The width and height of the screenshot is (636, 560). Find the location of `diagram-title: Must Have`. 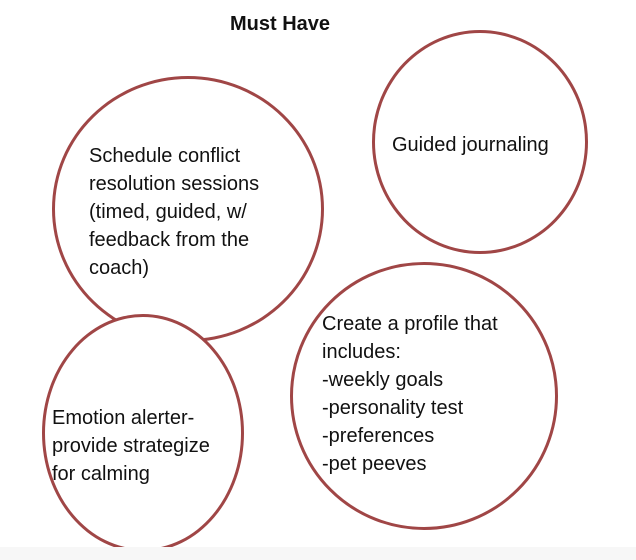

diagram-title: Must Have is located at coordinates (280, 24).